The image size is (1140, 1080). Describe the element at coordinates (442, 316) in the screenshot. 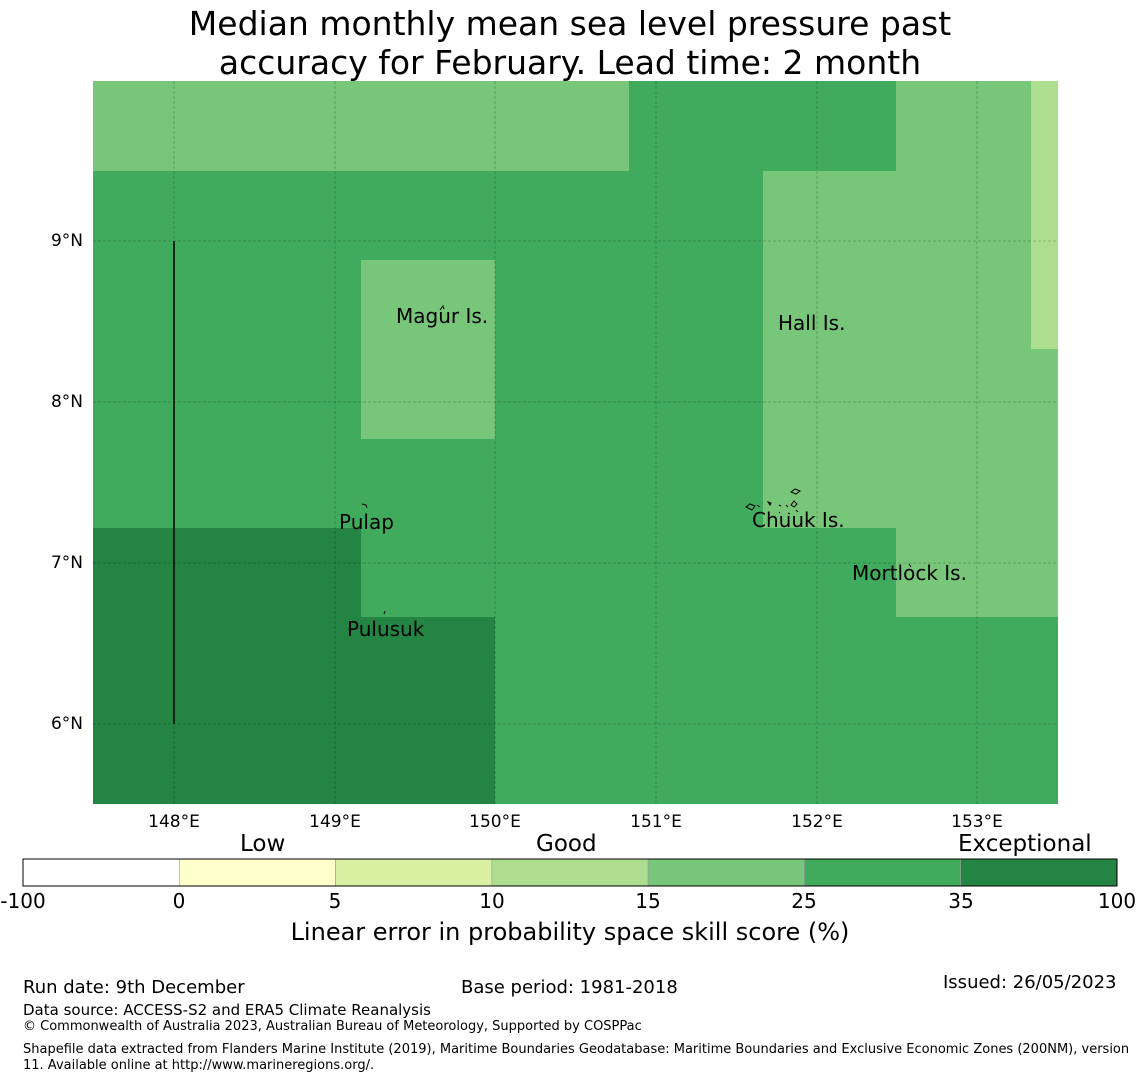

I see `place-label-magur: Magur Is.` at that location.